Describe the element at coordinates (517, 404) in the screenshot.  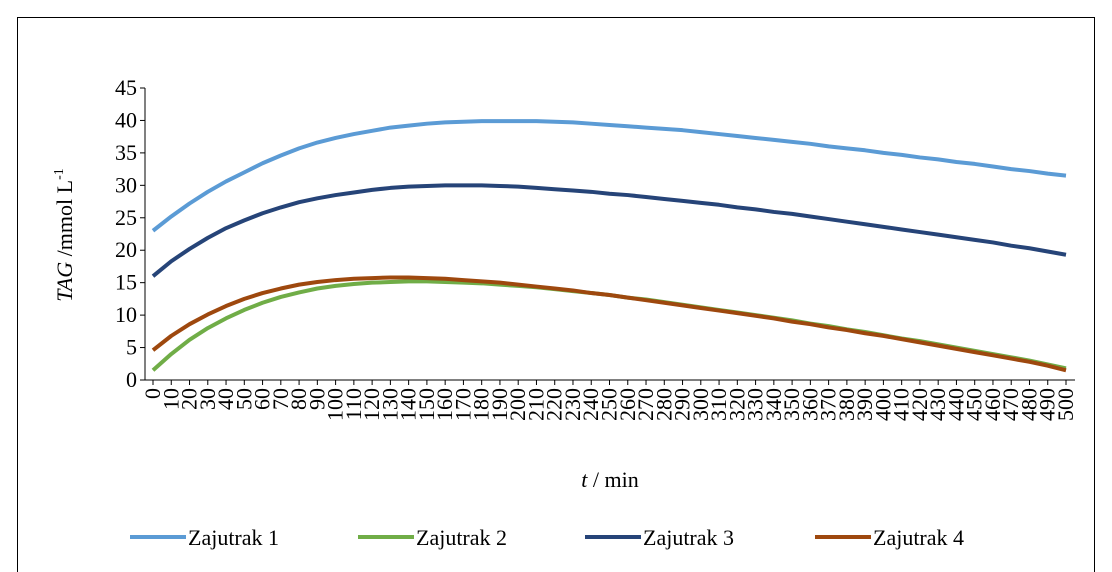
I see `x-tick-label: 200` at that location.